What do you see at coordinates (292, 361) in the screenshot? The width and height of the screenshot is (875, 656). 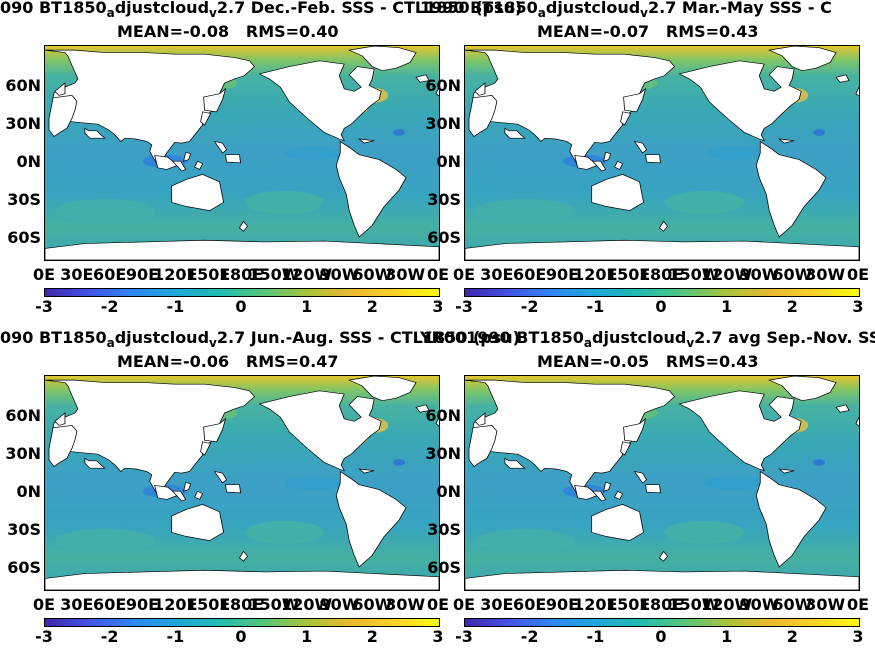 I see `rms-value: RMS=0.47` at bounding box center [292, 361].